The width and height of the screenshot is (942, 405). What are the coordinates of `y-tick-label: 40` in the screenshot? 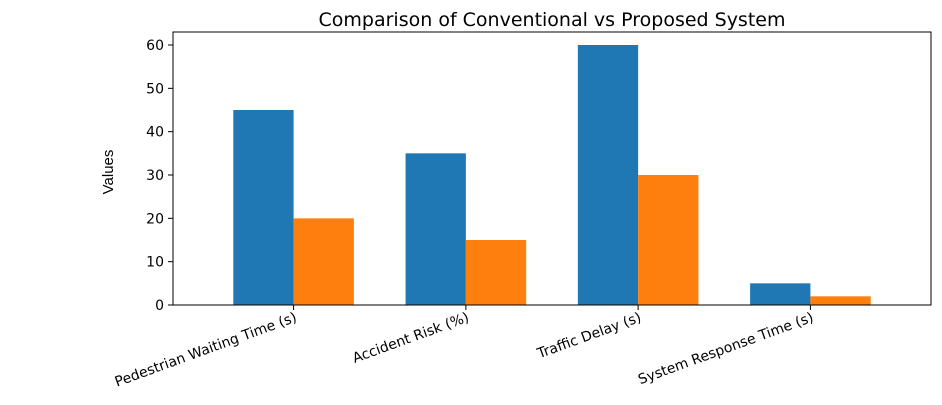 It's located at (155, 133).